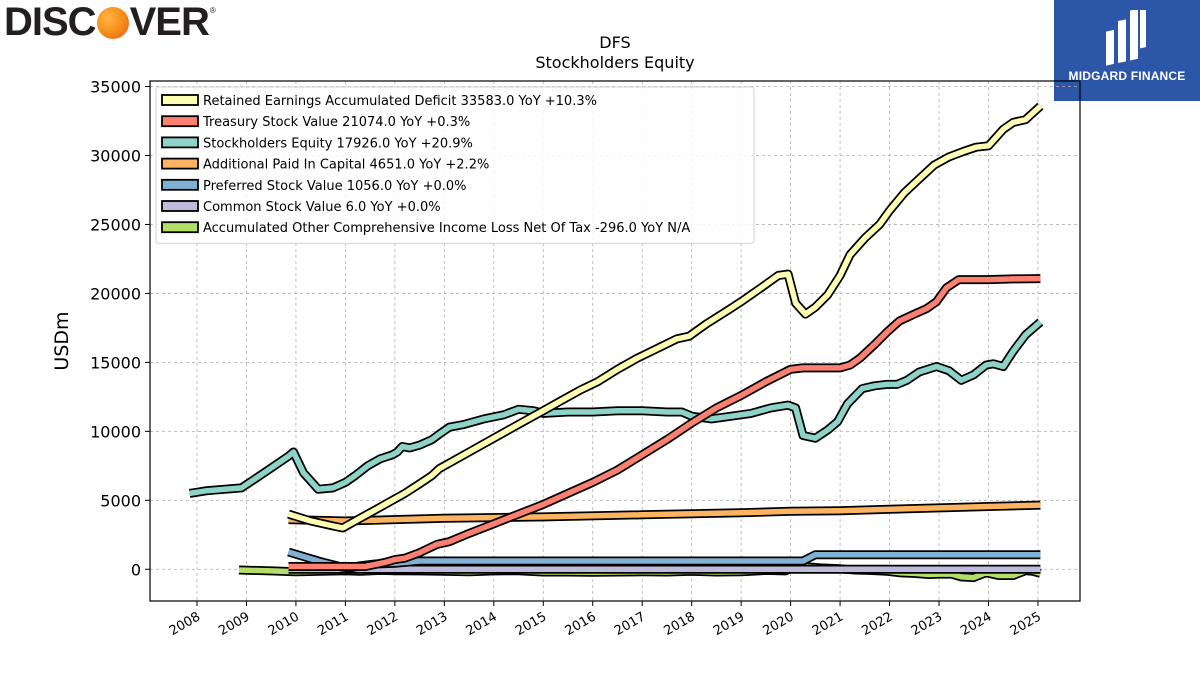 This screenshot has height=675, width=1200. Describe the element at coordinates (729, 624) in the screenshot. I see `x-tick-label: 2019` at that location.